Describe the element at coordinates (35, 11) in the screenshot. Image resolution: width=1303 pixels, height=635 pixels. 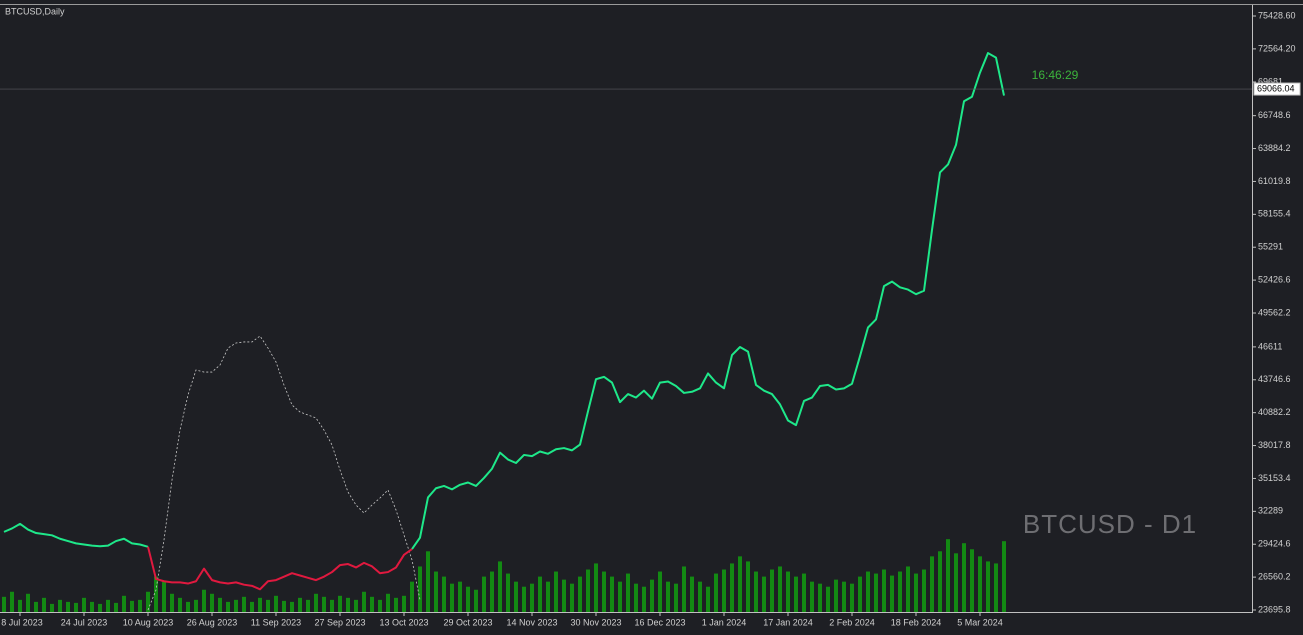
I see `chart-title: BTCUSD,Daily` at that location.